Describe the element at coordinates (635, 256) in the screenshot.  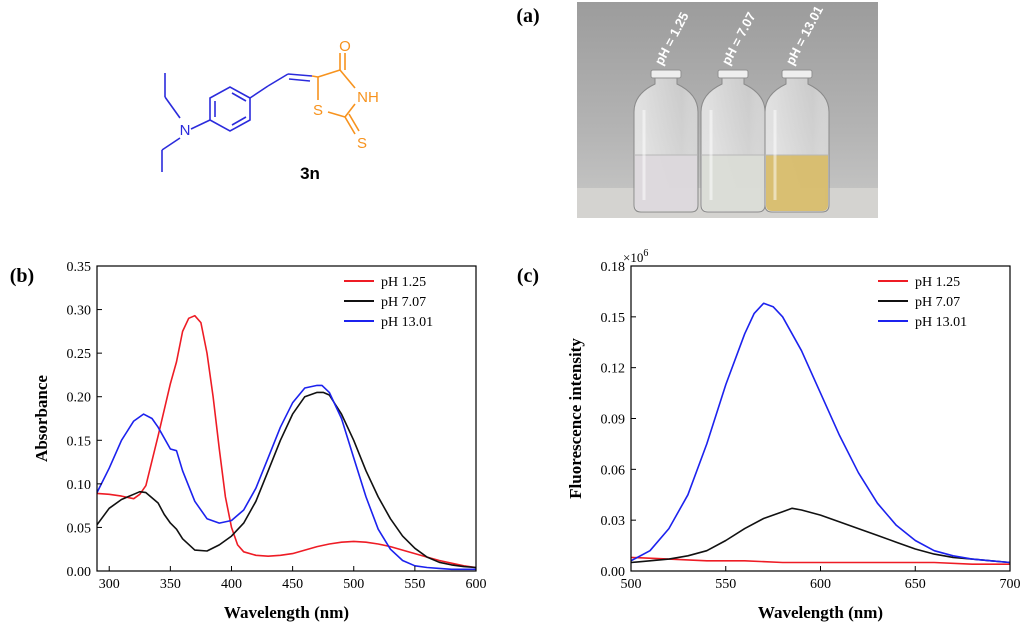
I see `y-multiplier: ×10⁶` at that location.